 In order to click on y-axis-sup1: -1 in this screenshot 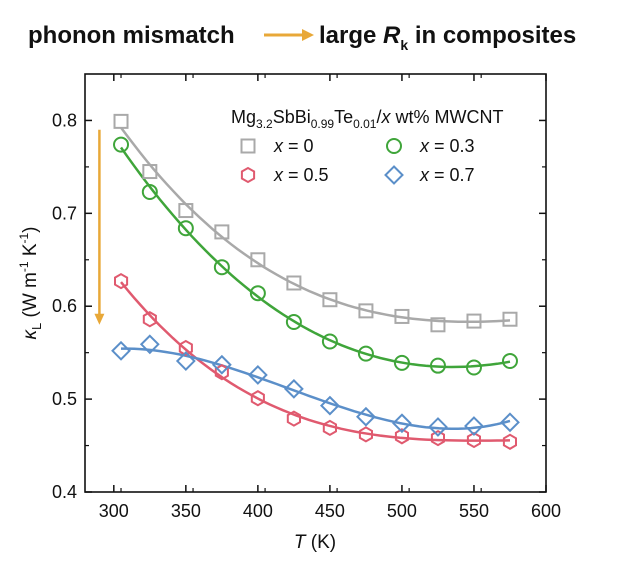, I will do `click(24, 266)`.